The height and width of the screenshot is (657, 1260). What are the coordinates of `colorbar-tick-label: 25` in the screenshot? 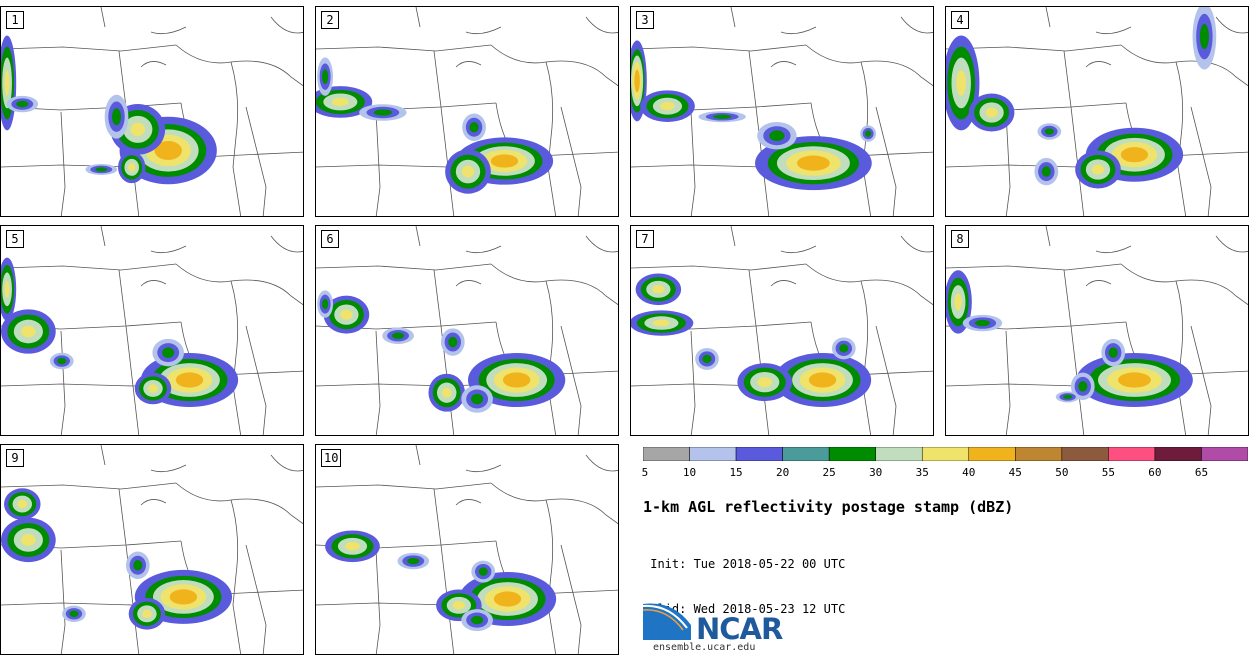 It's located at (829, 472).